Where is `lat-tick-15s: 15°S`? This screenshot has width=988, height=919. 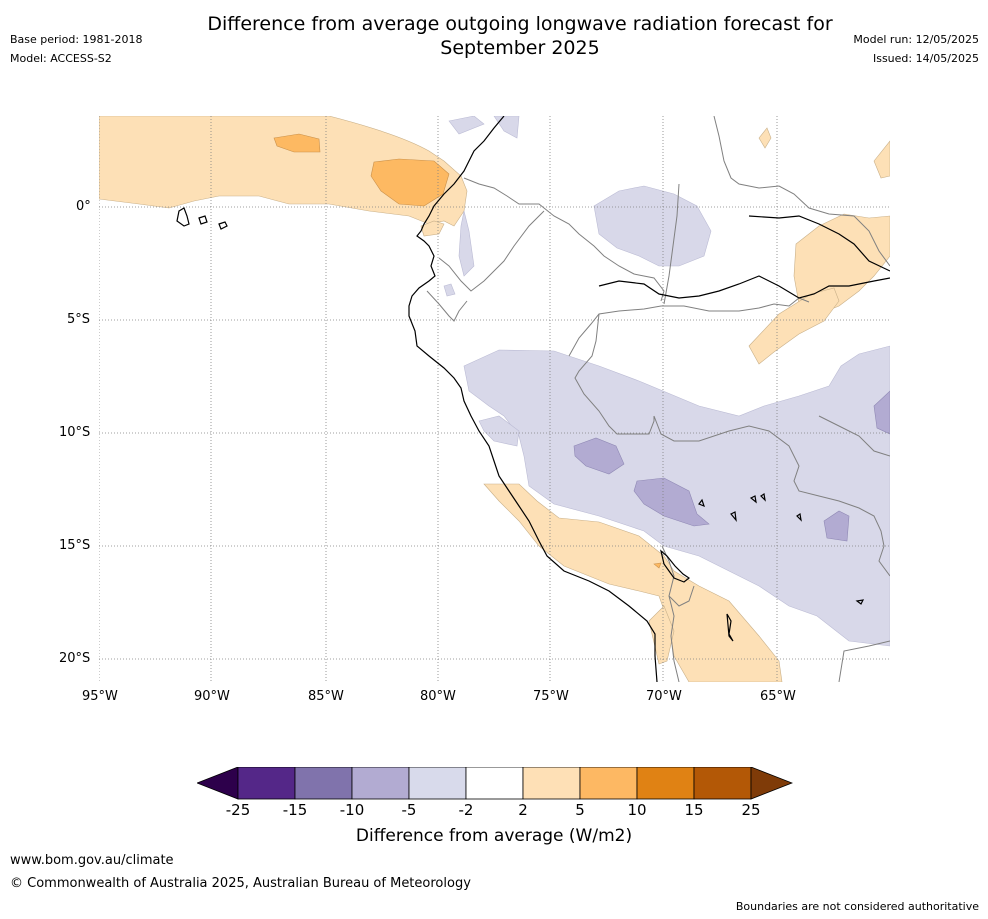
lat-tick-15s: 15°S is located at coordinates (75, 545).